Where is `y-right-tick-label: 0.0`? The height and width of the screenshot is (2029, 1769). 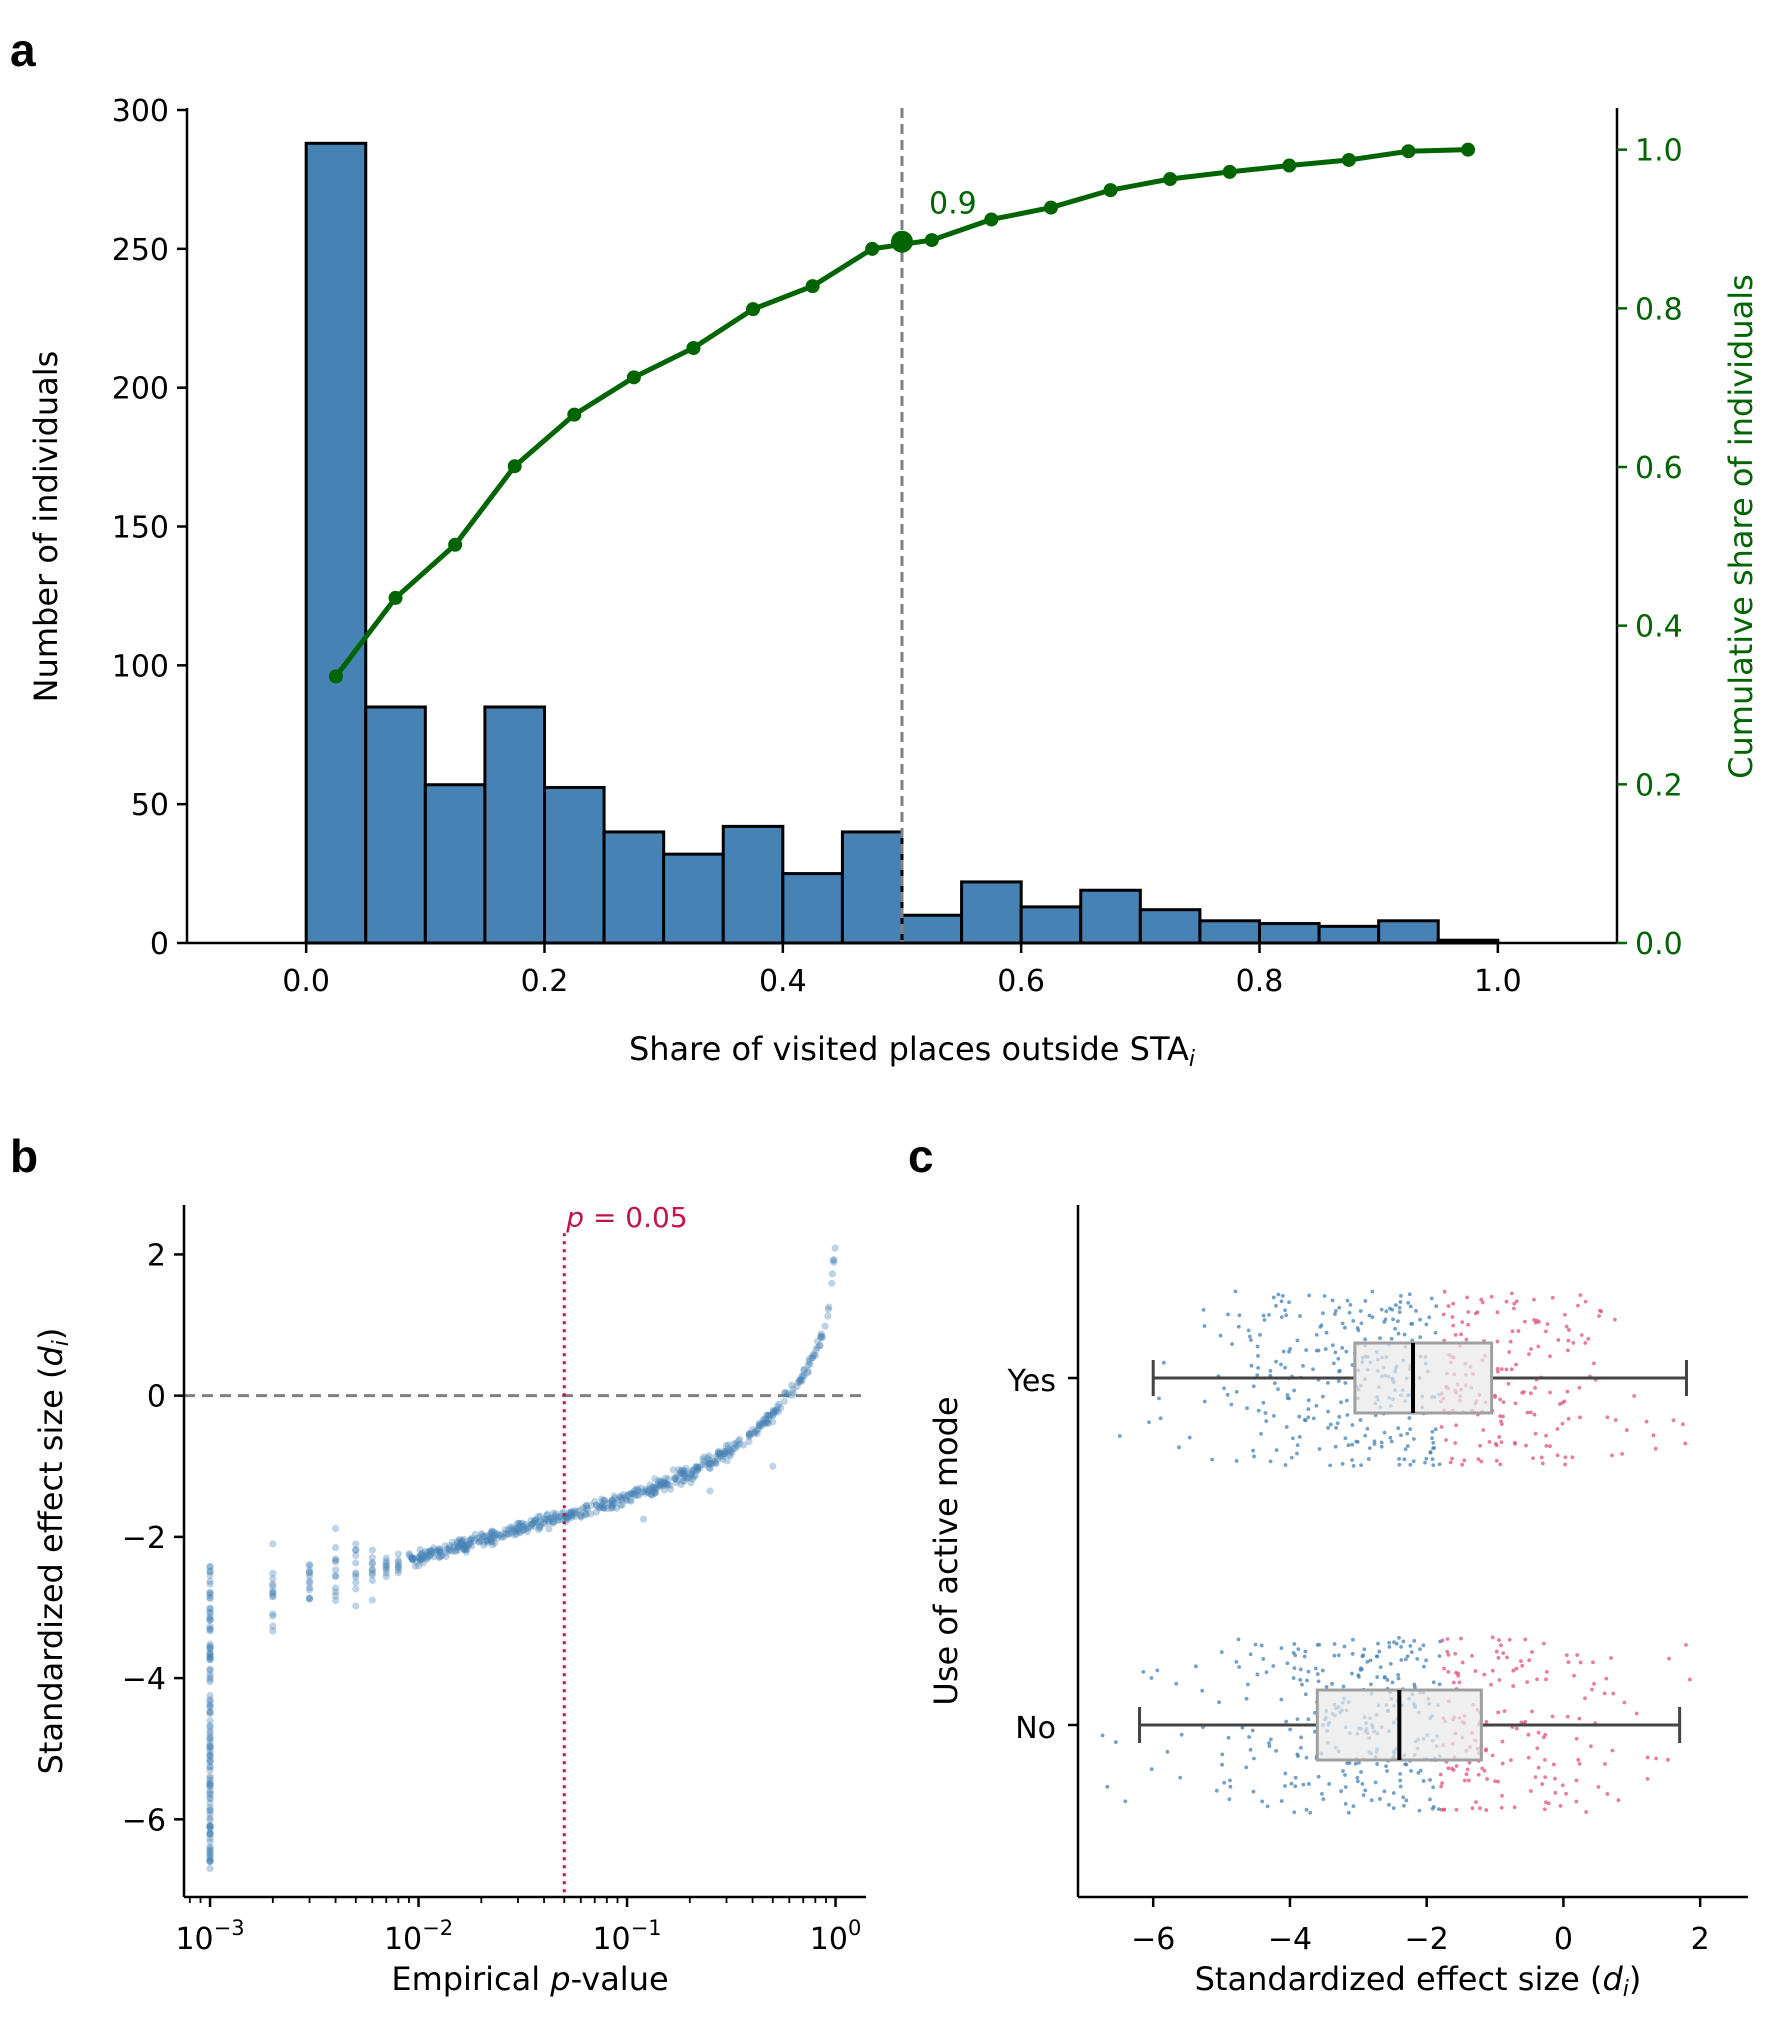 y-right-tick-label: 0.0 is located at coordinates (1659, 944).